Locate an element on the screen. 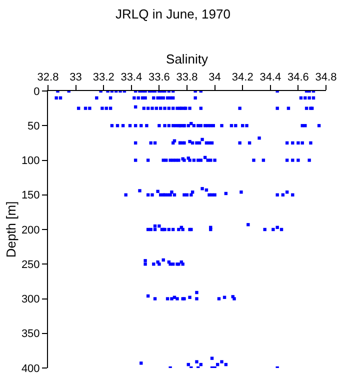 The image size is (346, 384). y-tick-label: 400 is located at coordinates (30, 368).